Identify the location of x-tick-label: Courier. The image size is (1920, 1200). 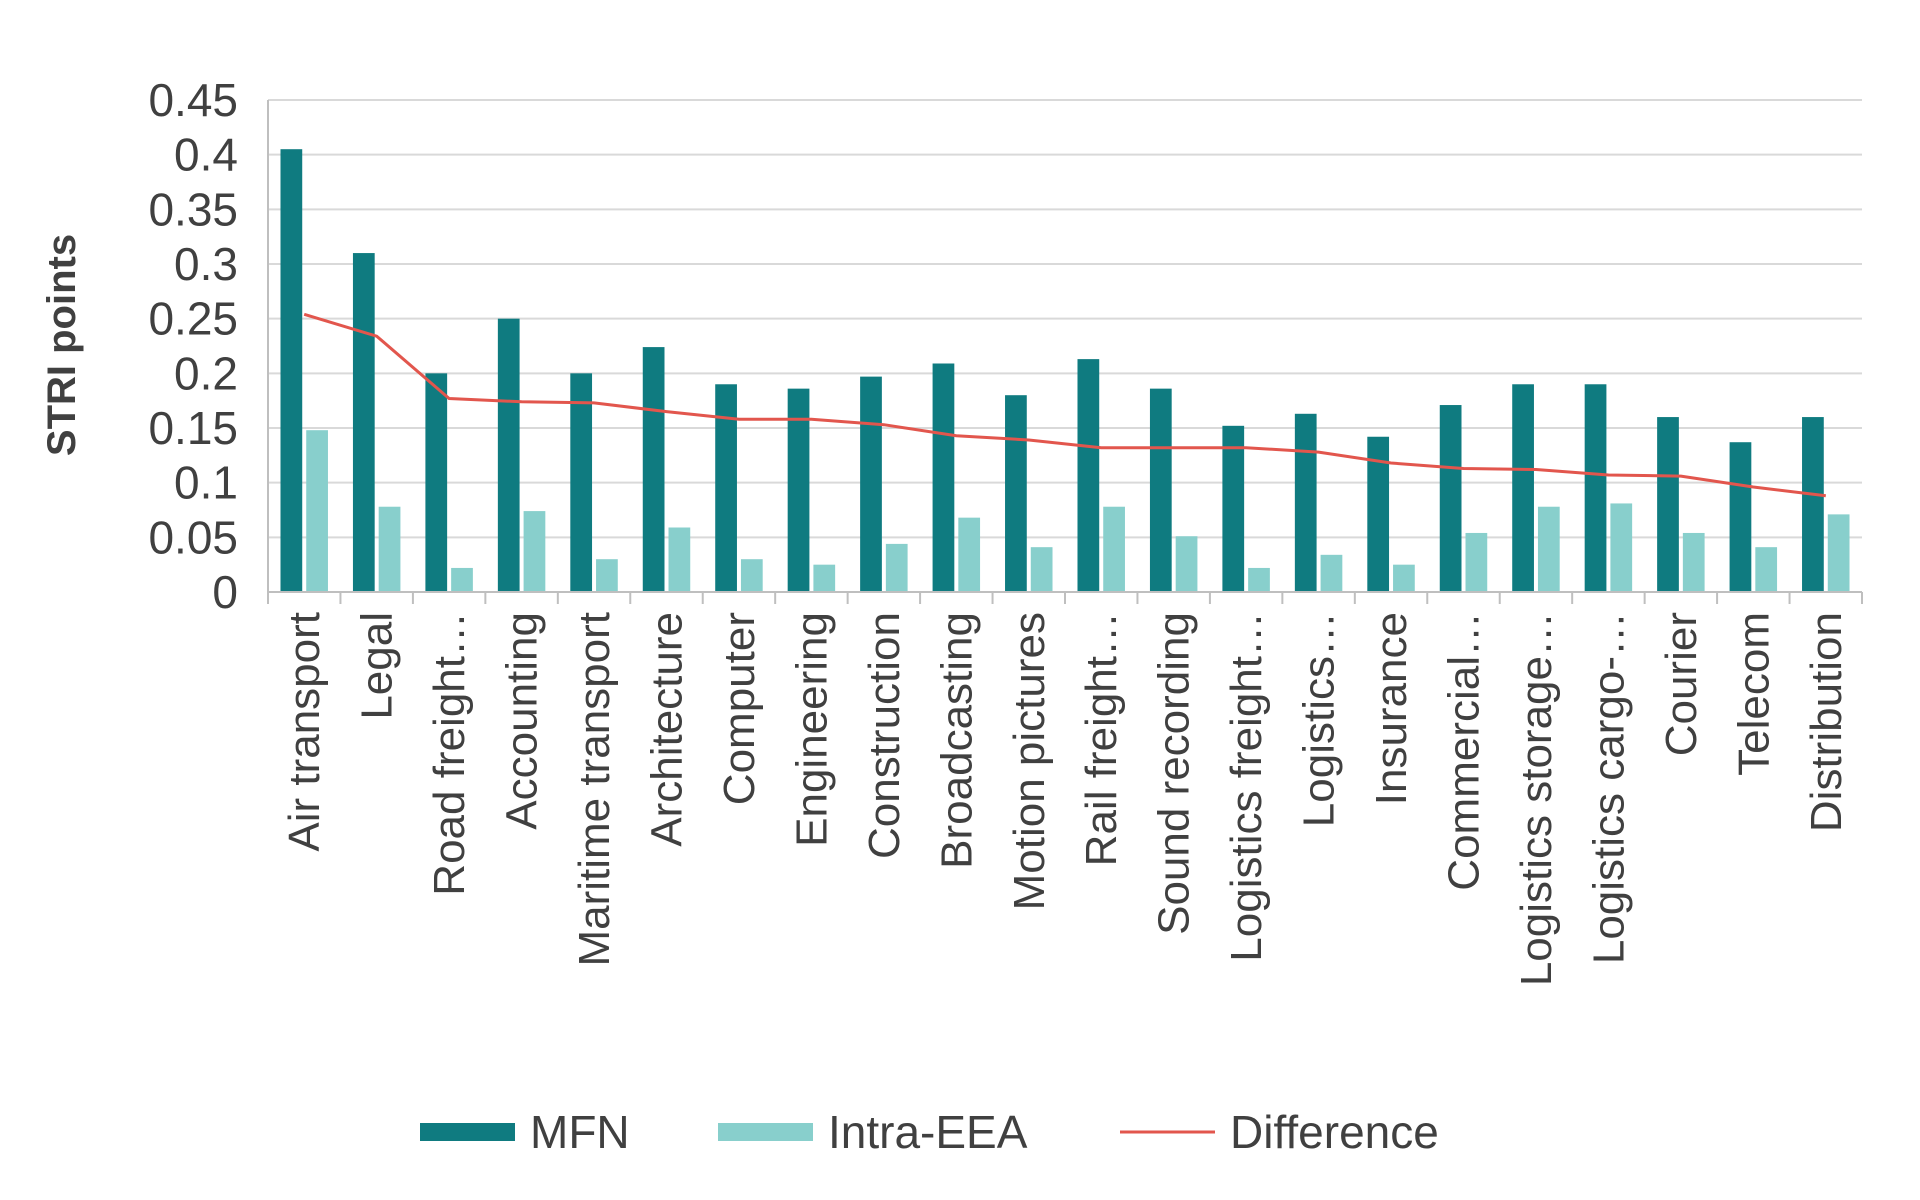
(1681, 684).